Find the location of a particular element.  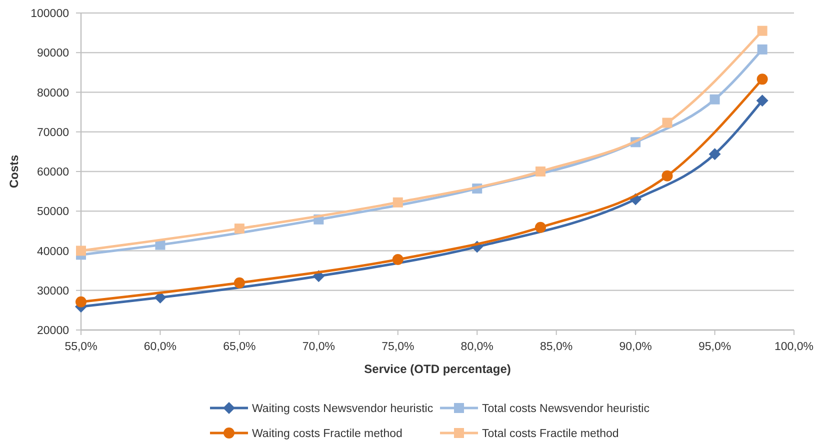

y-tick-label: 40000 is located at coordinates (53, 252).